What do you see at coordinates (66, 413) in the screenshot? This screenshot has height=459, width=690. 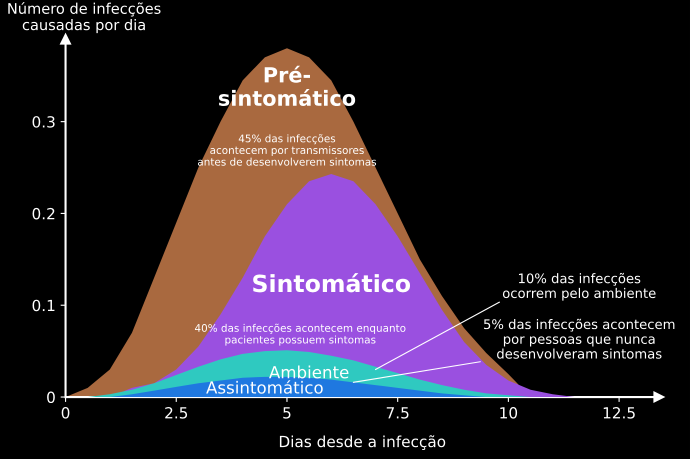 I see `x-tick-label: 0` at bounding box center [66, 413].